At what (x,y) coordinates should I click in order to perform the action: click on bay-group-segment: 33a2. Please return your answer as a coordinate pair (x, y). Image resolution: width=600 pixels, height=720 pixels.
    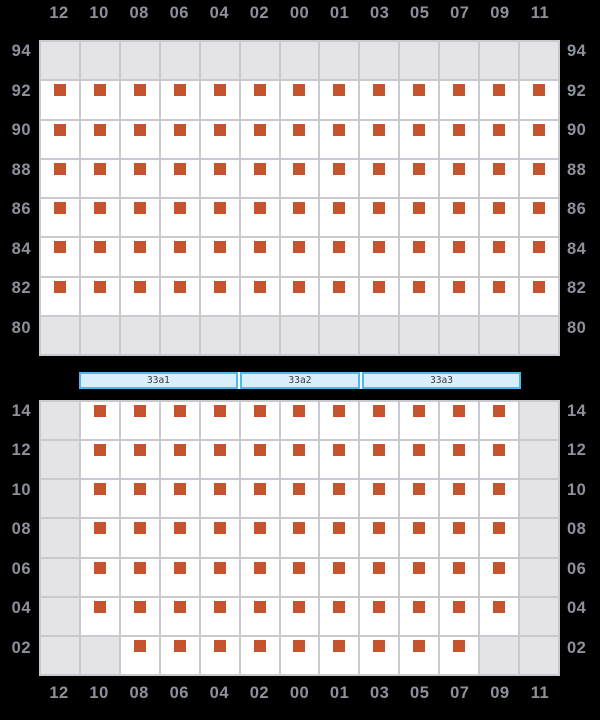
    Looking at the image, I should click on (300, 380).